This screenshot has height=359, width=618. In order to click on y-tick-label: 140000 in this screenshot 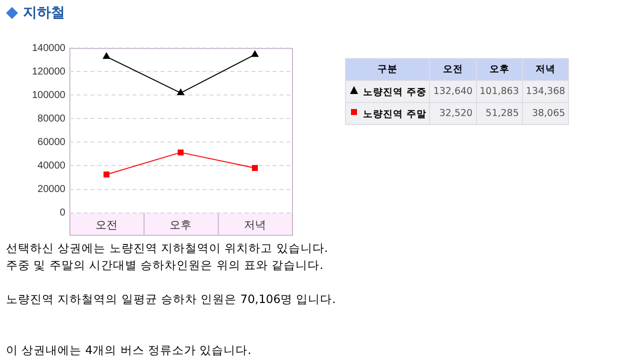, I will do `click(49, 48)`.